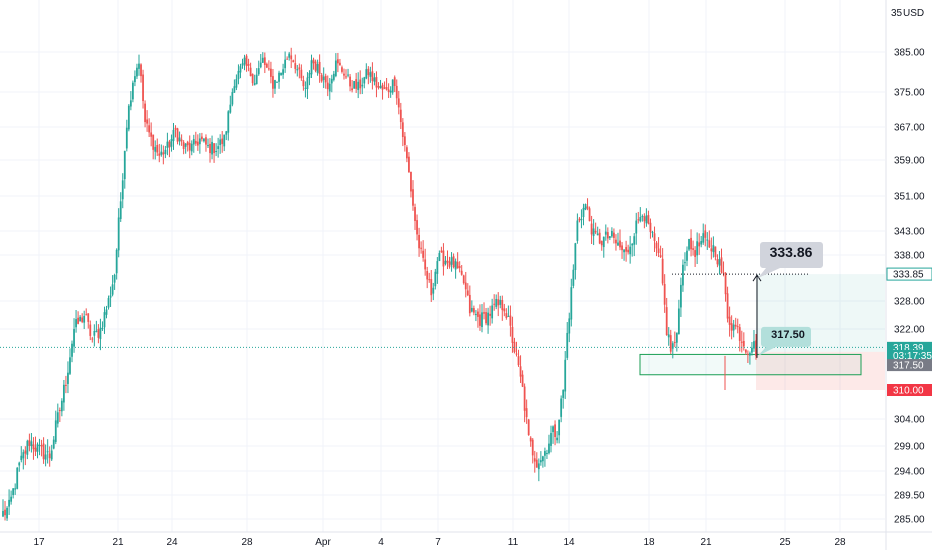  Describe the element at coordinates (909, 420) in the screenshot. I see `price-tick-label: 304.00` at that location.